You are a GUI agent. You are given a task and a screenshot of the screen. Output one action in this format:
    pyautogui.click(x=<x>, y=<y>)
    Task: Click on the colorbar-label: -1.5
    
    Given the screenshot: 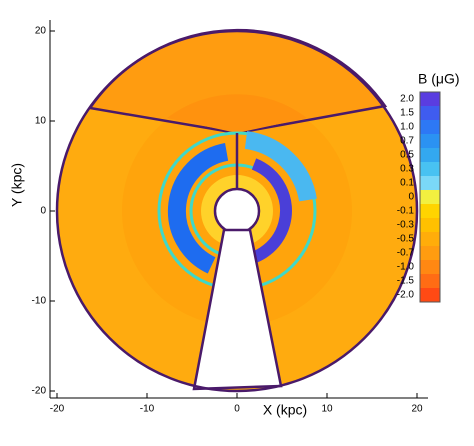 What is the action you would take?
    pyautogui.click(x=406, y=281)
    